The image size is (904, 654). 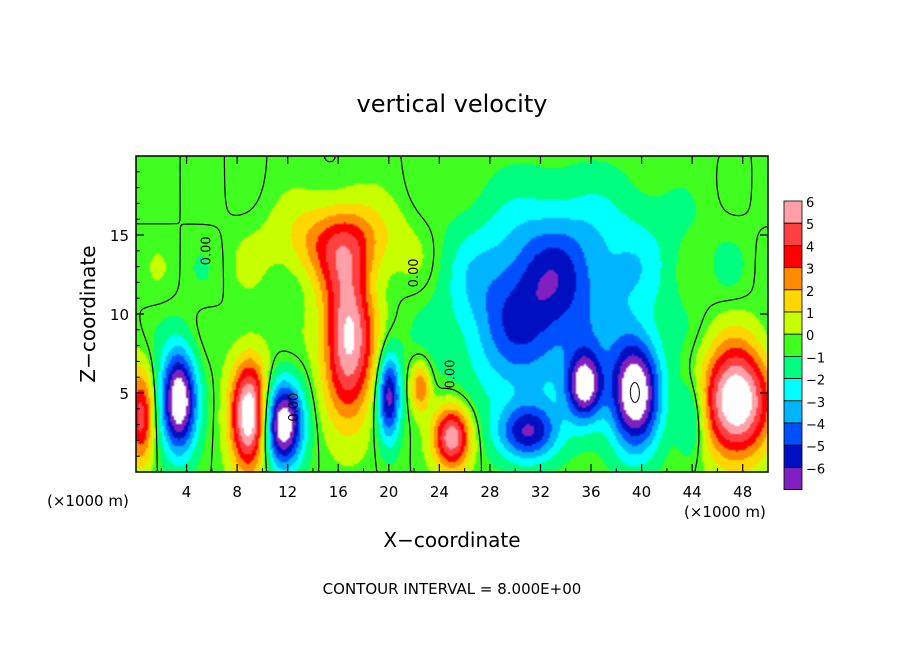 What do you see at coordinates (329, 328) in the screenshot?
I see `contour-labels: 0.00 0.00 0.00 0.00` at bounding box center [329, 328].